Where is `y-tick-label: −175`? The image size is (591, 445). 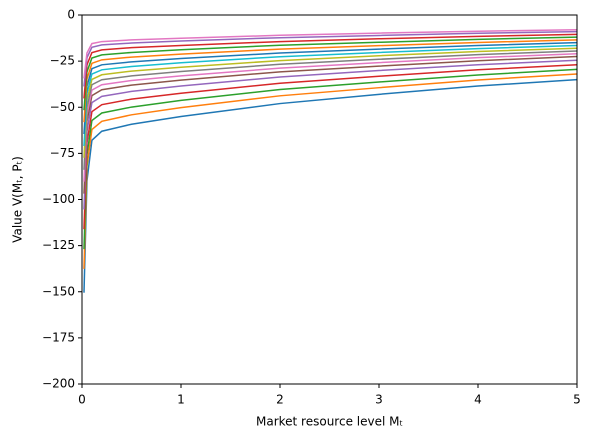 y-tick-label: −175 is located at coordinates (58, 337).